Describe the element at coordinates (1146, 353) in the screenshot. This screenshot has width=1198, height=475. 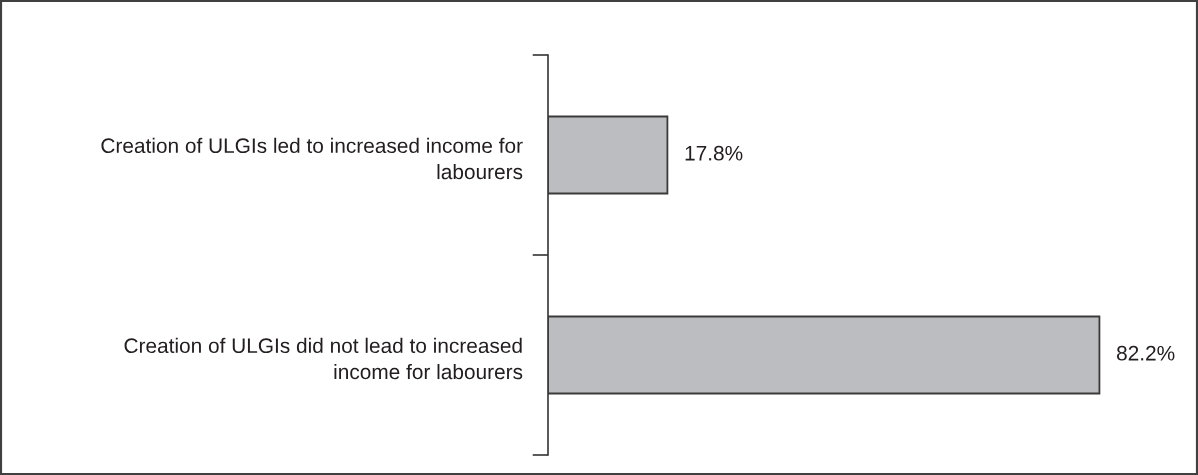
I see `data-label: 82.2%` at that location.